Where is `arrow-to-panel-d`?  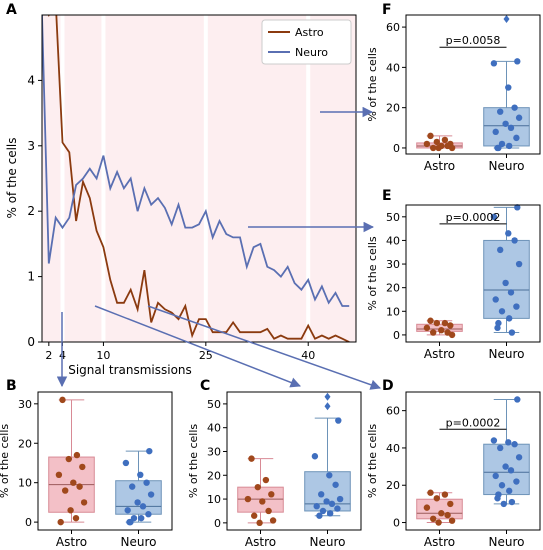 arrow-to-panel-d is located at coordinates (264, 347).